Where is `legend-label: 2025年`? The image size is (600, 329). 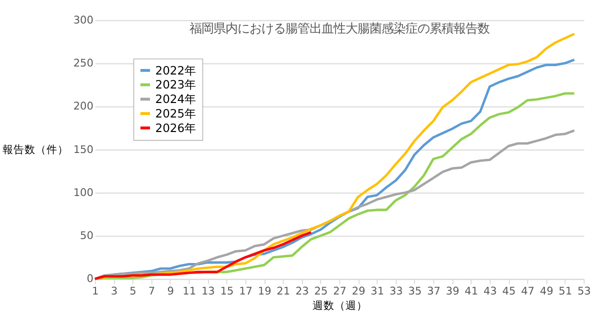 legend-label: 2025年 is located at coordinates (176, 113).